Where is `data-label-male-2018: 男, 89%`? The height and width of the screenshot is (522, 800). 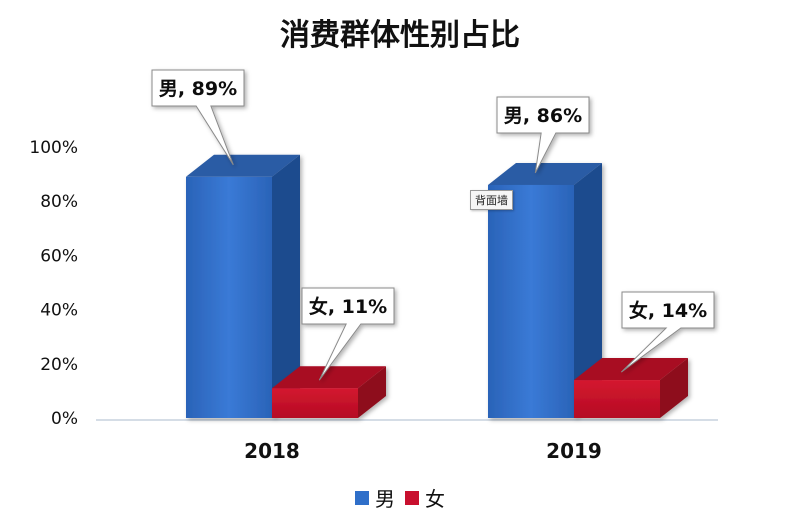 data-label-male-2018: 男, 89% is located at coordinates (198, 117).